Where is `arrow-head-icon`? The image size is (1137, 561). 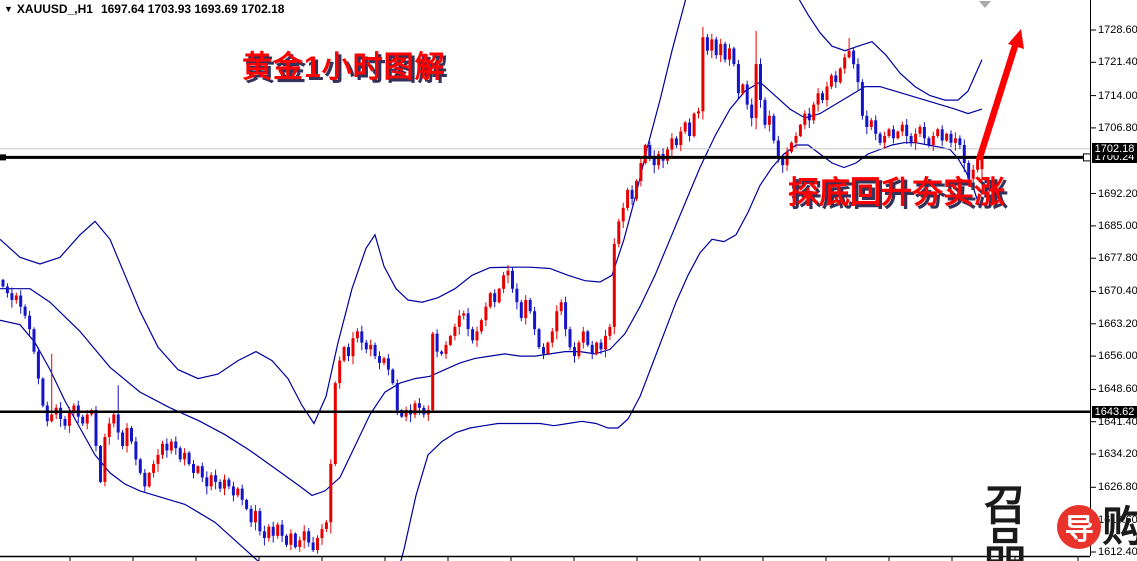 arrow-head-icon is located at coordinates (1016, 39).